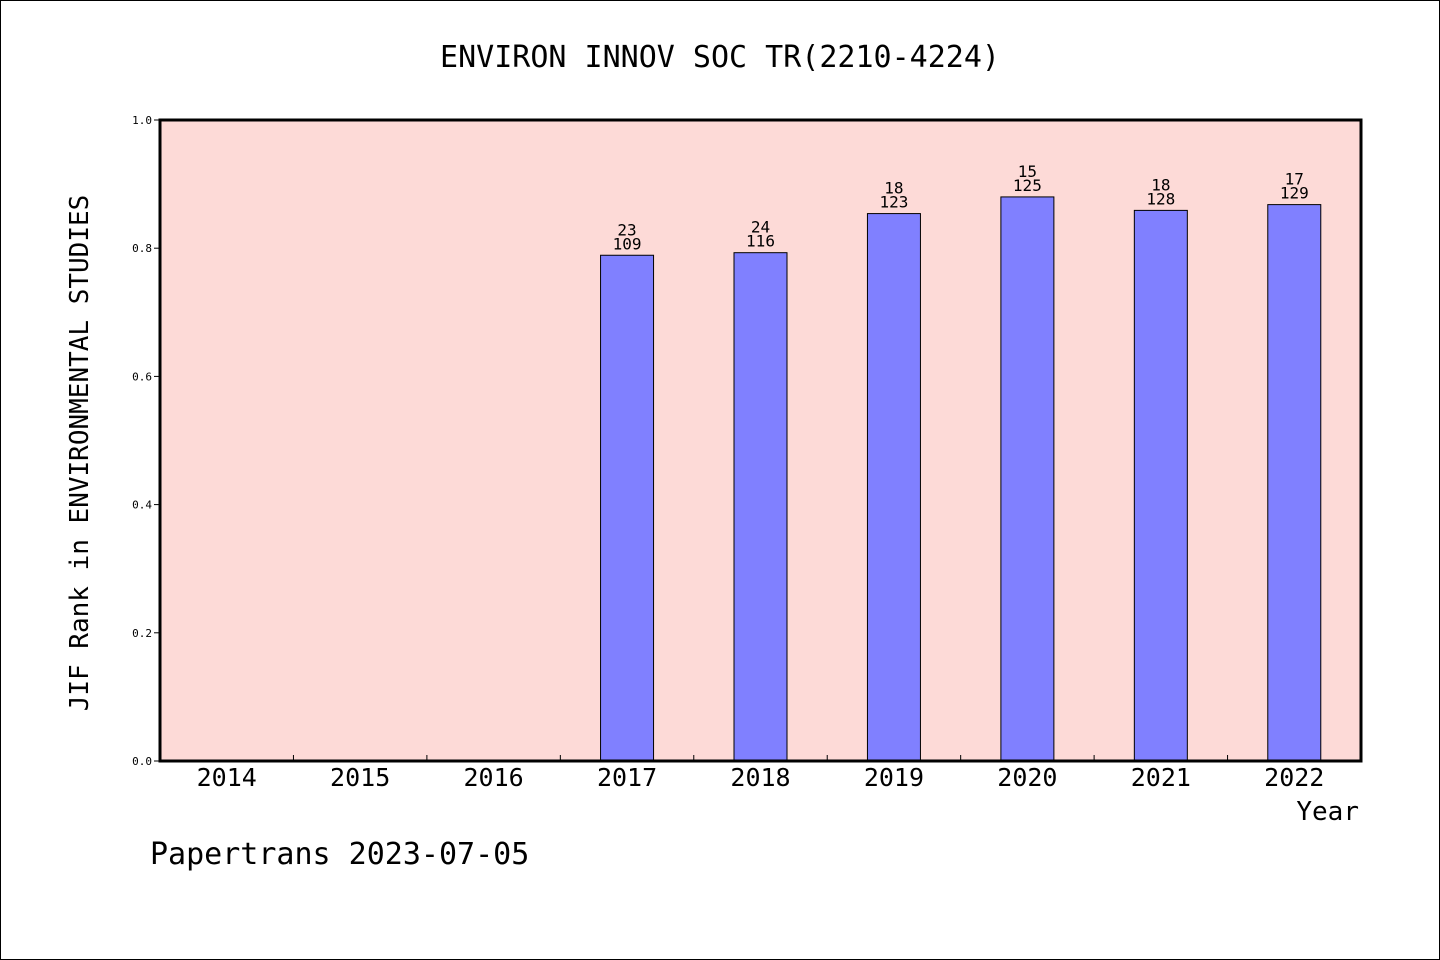 Image resolution: width=1440 pixels, height=960 pixels. I want to click on total-label-2020: 125, so click(1027, 185).